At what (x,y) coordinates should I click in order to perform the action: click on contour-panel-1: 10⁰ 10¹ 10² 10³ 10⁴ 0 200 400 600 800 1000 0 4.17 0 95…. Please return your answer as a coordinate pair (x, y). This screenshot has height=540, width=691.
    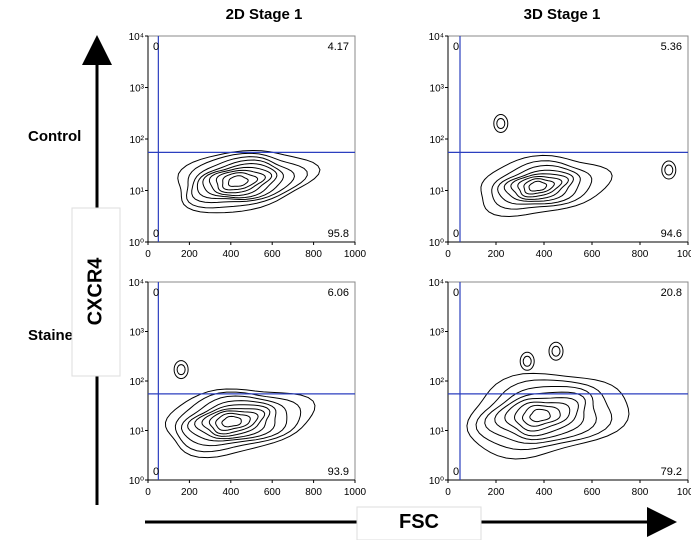
    Looking at the image, I should click on (248, 146).